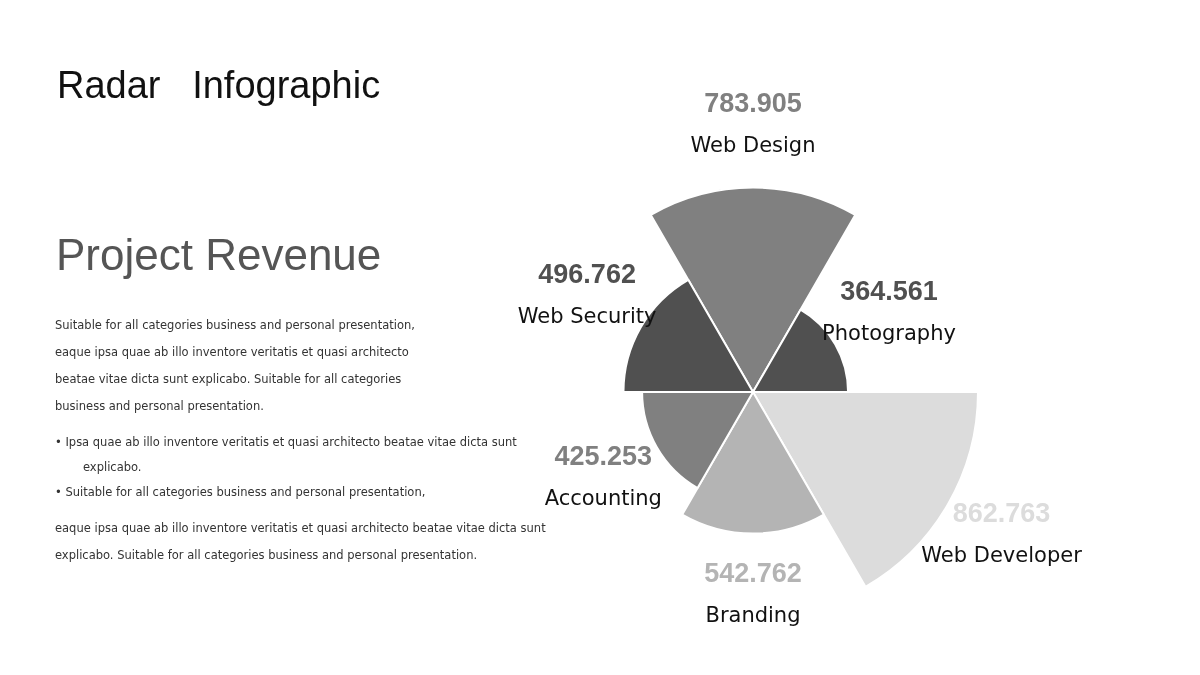 This screenshot has height=675, width=1200. What do you see at coordinates (753, 573) in the screenshot?
I see `data-label: 542.762` at bounding box center [753, 573].